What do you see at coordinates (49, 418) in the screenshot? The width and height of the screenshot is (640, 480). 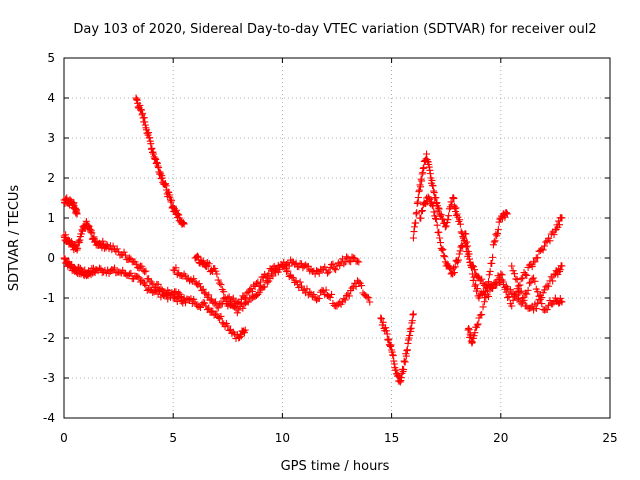 I see `y-tick-label: -4` at bounding box center [49, 418].